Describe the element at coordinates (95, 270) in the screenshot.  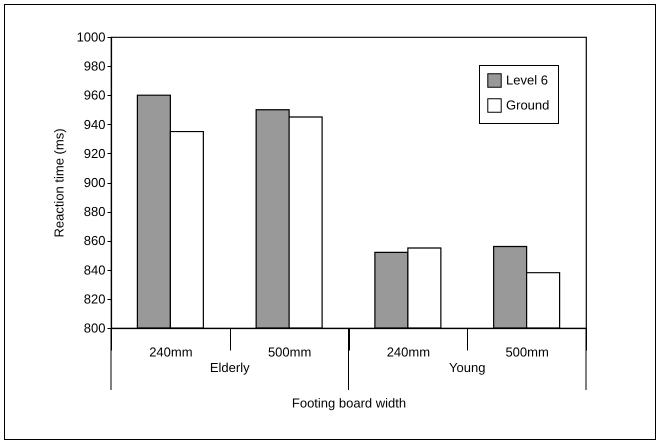
I see `y-tick-label: 840` at that location.